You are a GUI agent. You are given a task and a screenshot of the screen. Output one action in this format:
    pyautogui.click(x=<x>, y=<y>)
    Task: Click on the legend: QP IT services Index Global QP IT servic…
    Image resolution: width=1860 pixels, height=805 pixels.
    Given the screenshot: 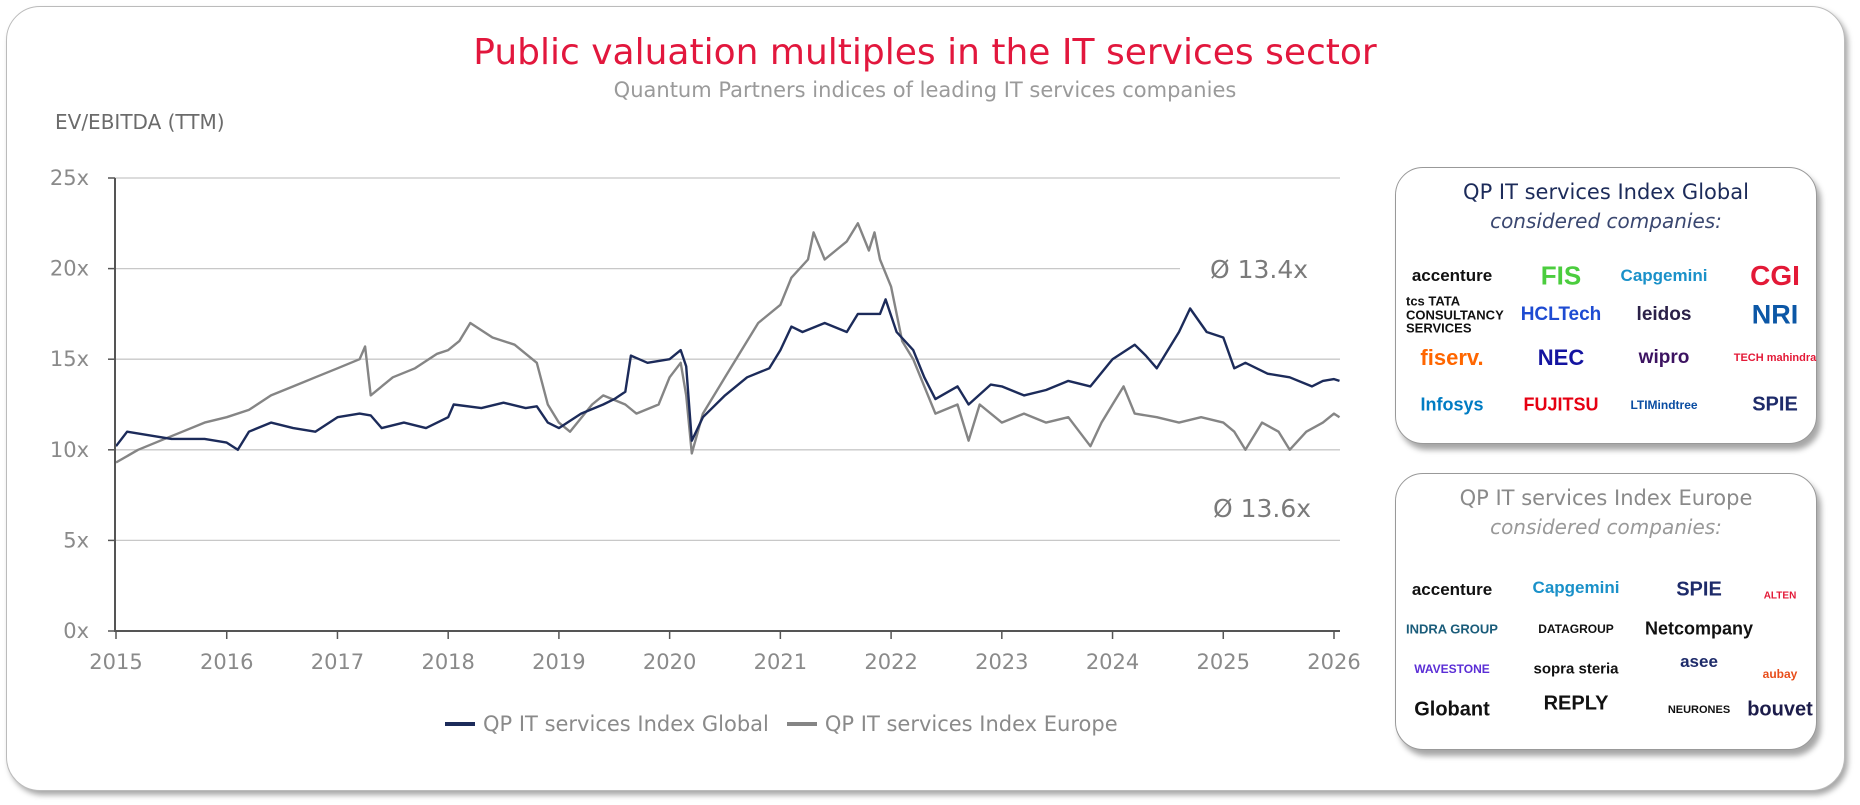 What is the action you would take?
    pyautogui.click(x=781, y=724)
    